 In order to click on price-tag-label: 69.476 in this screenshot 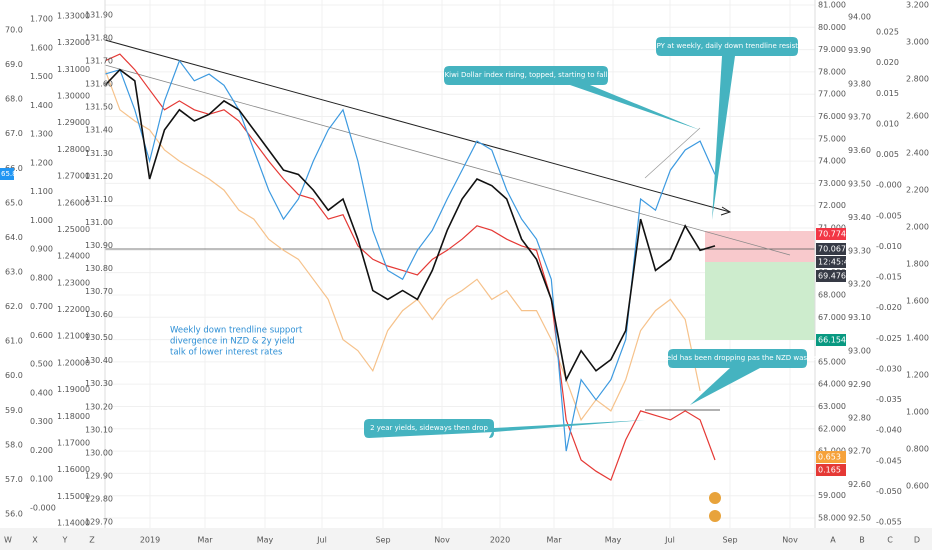, I will do `click(832, 276)`.